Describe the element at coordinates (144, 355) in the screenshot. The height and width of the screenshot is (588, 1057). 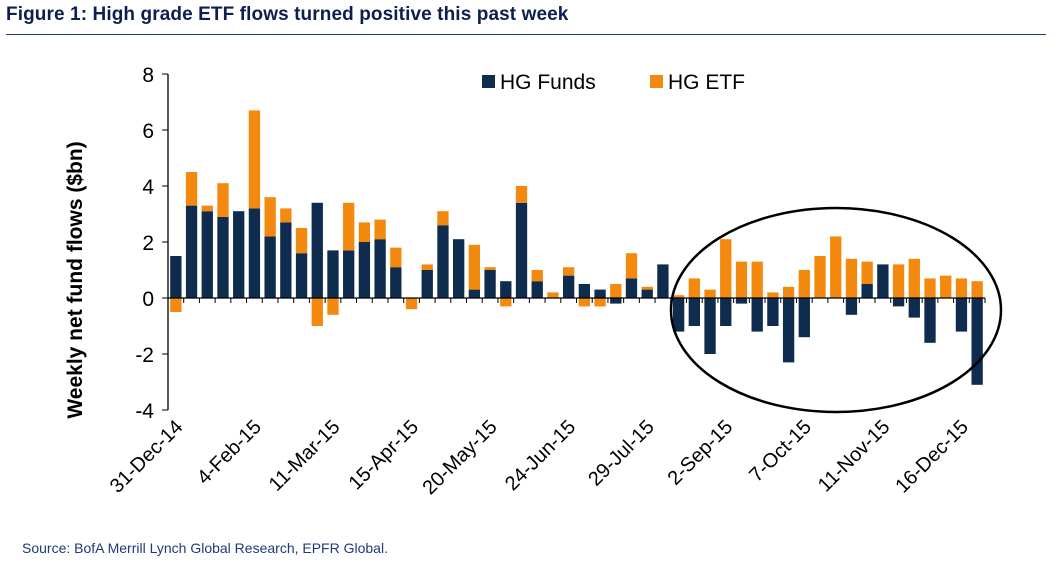
I see `y-tick-label: -2` at that location.